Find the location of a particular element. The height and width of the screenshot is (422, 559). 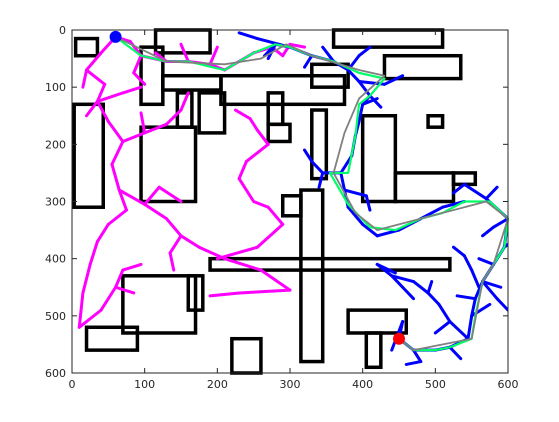

y-tick-label-6: 600 is located at coordinates (55, 373).